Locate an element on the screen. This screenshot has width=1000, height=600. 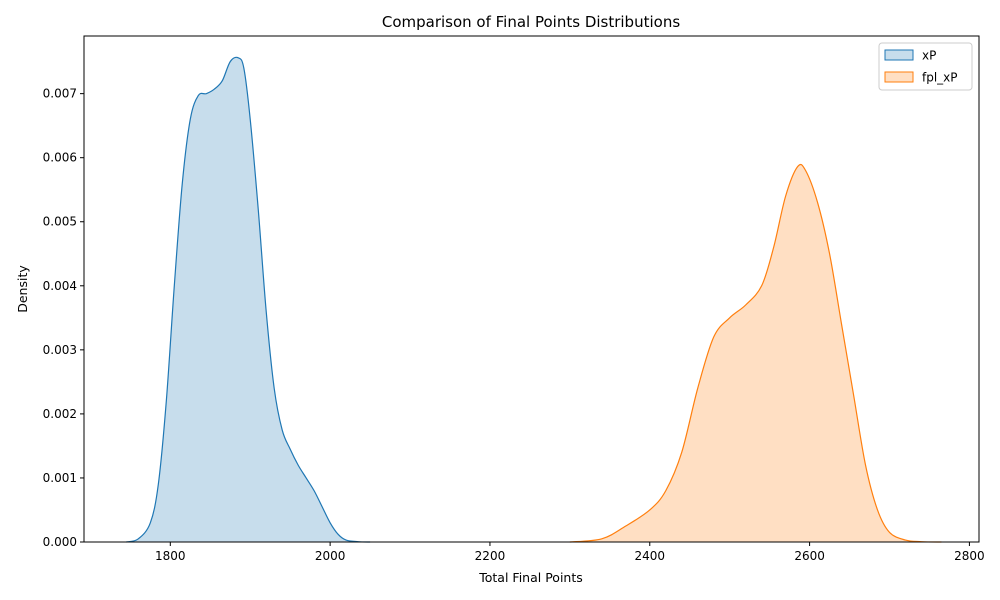
legend-label-fpl-xP: fpl_xP is located at coordinates (940, 78).